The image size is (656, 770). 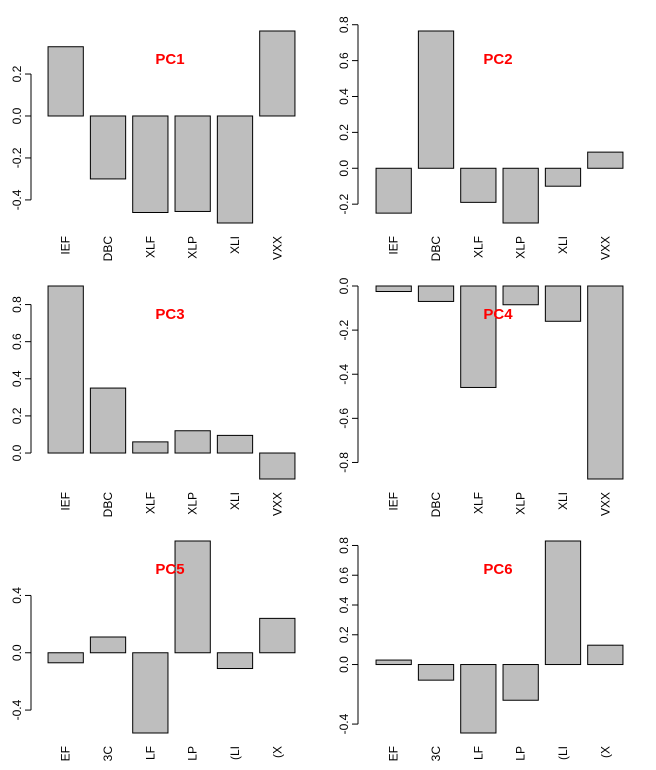 I want to click on panel-pc1: IEF DBC XLF XLP XLI VXX -0.4 -0.2 0.0 0.2 PC1, so click(x=153, y=146).